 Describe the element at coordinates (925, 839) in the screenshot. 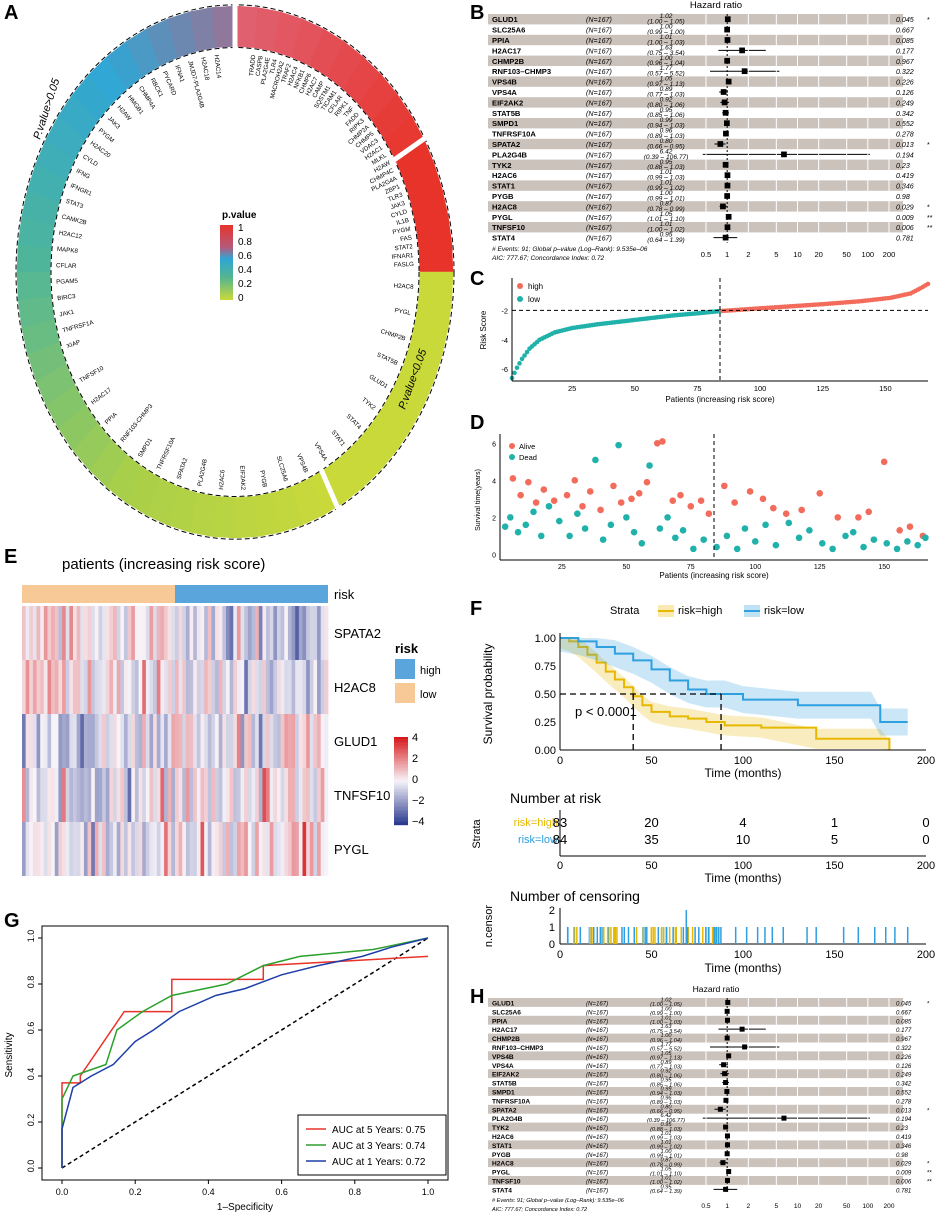

I see `risk-table-cell: 0` at that location.